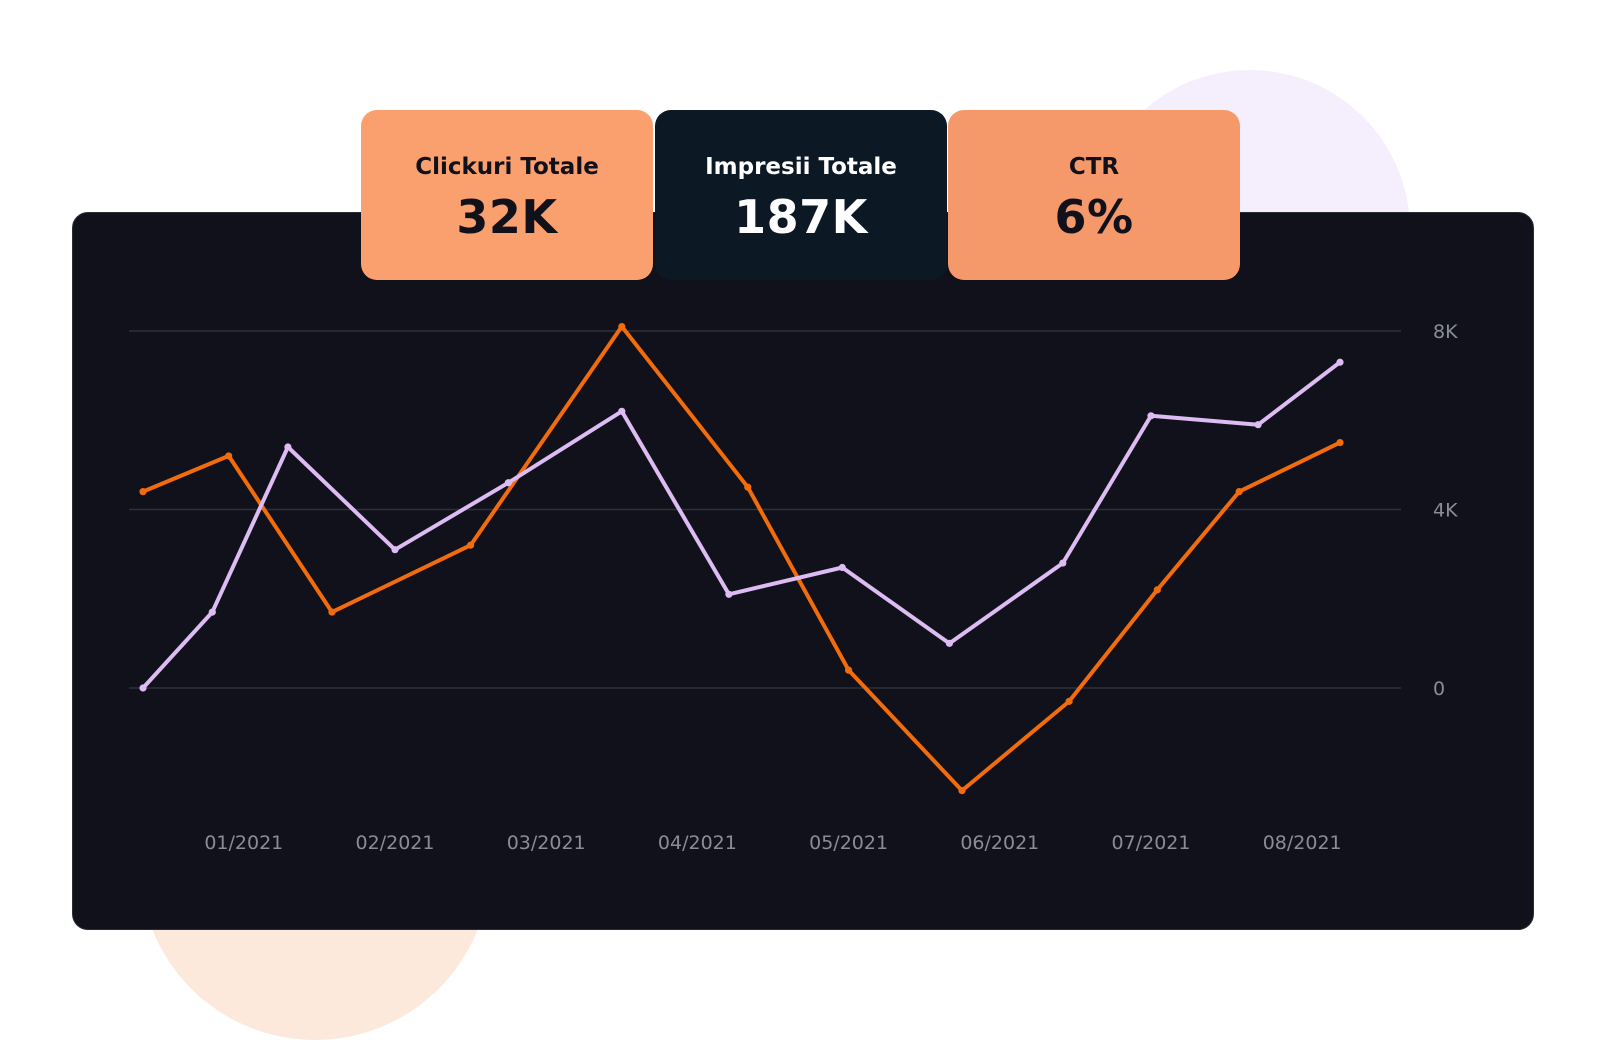  I want to click on kpi-label: Impresii Totale, so click(801, 167).